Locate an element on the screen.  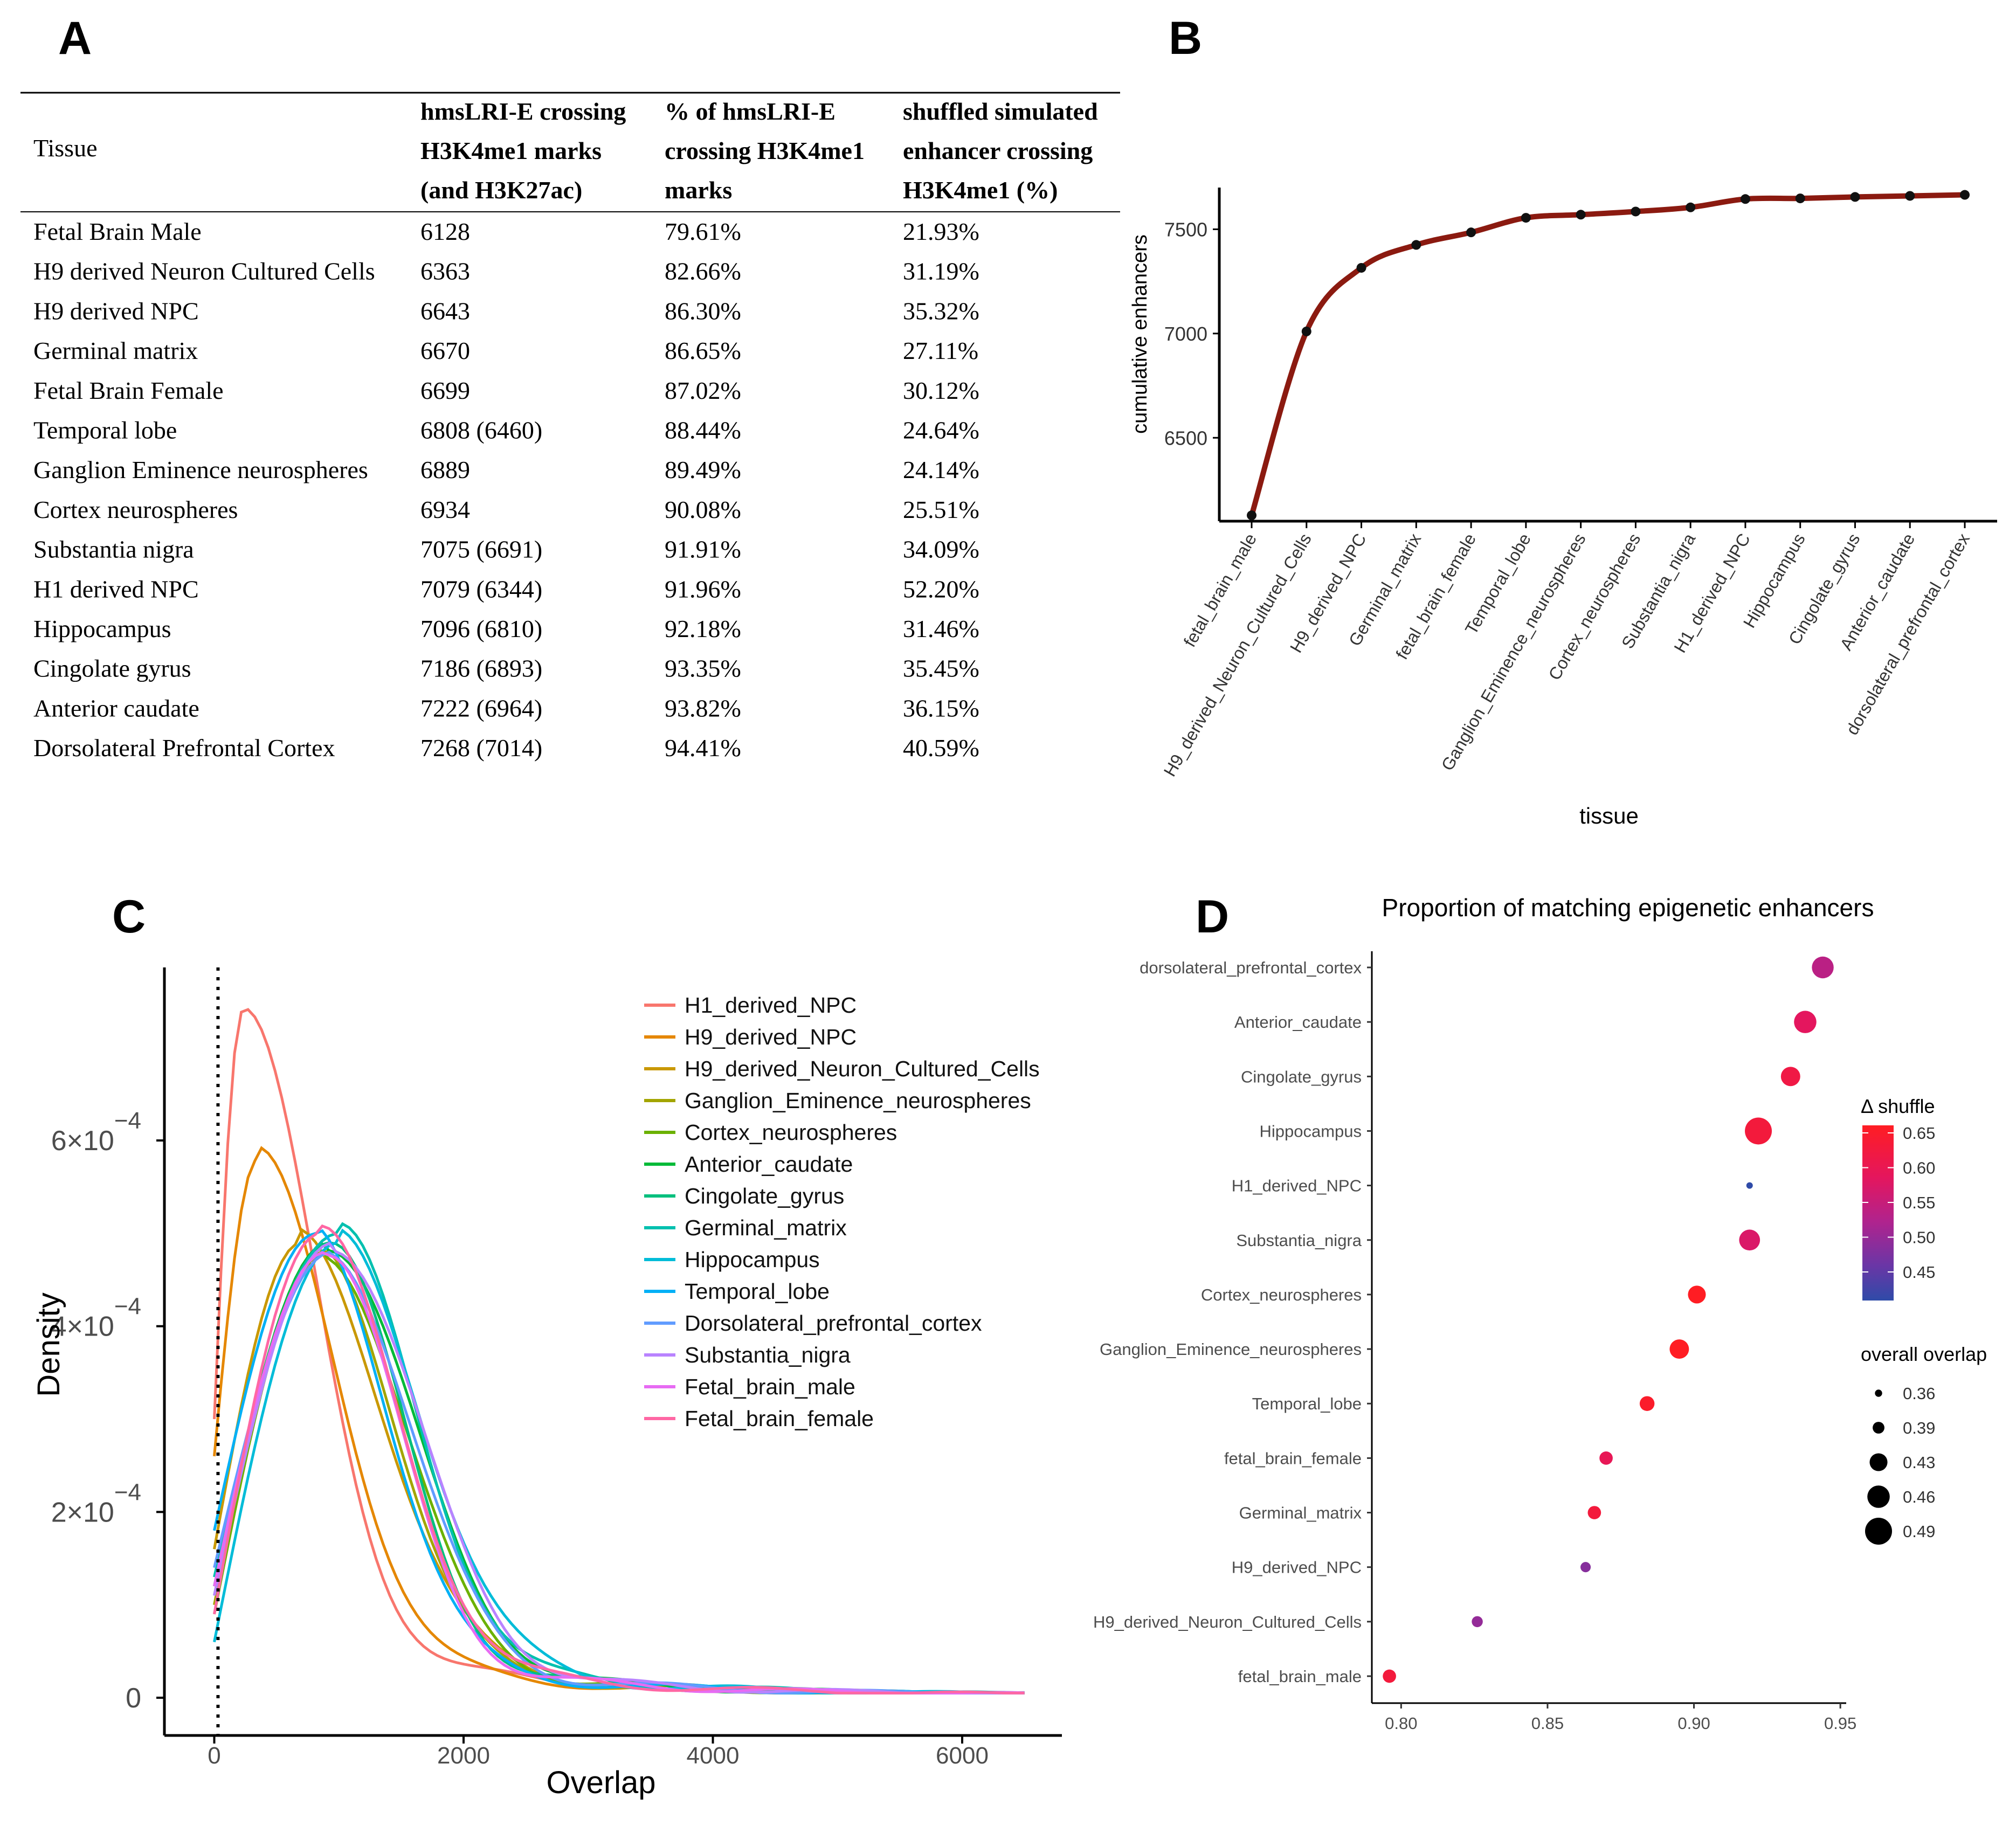
table-cell: Hippocampus is located at coordinates (102, 628).